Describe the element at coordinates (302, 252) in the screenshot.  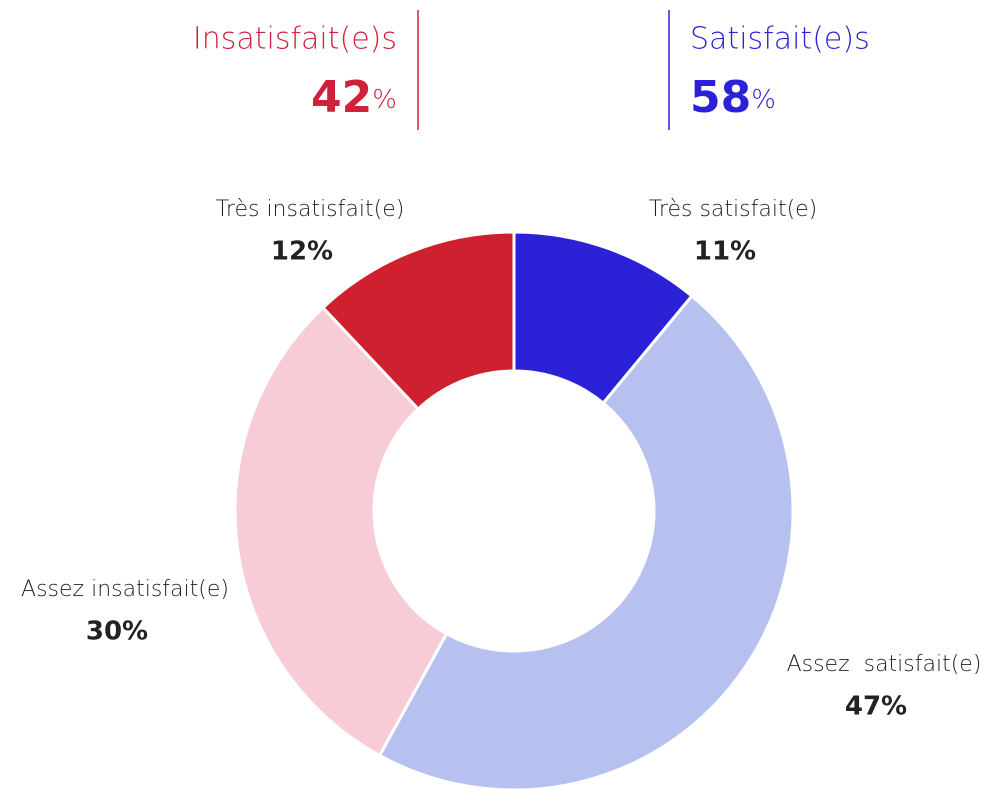
I see `slice-value-label: 12%` at that location.